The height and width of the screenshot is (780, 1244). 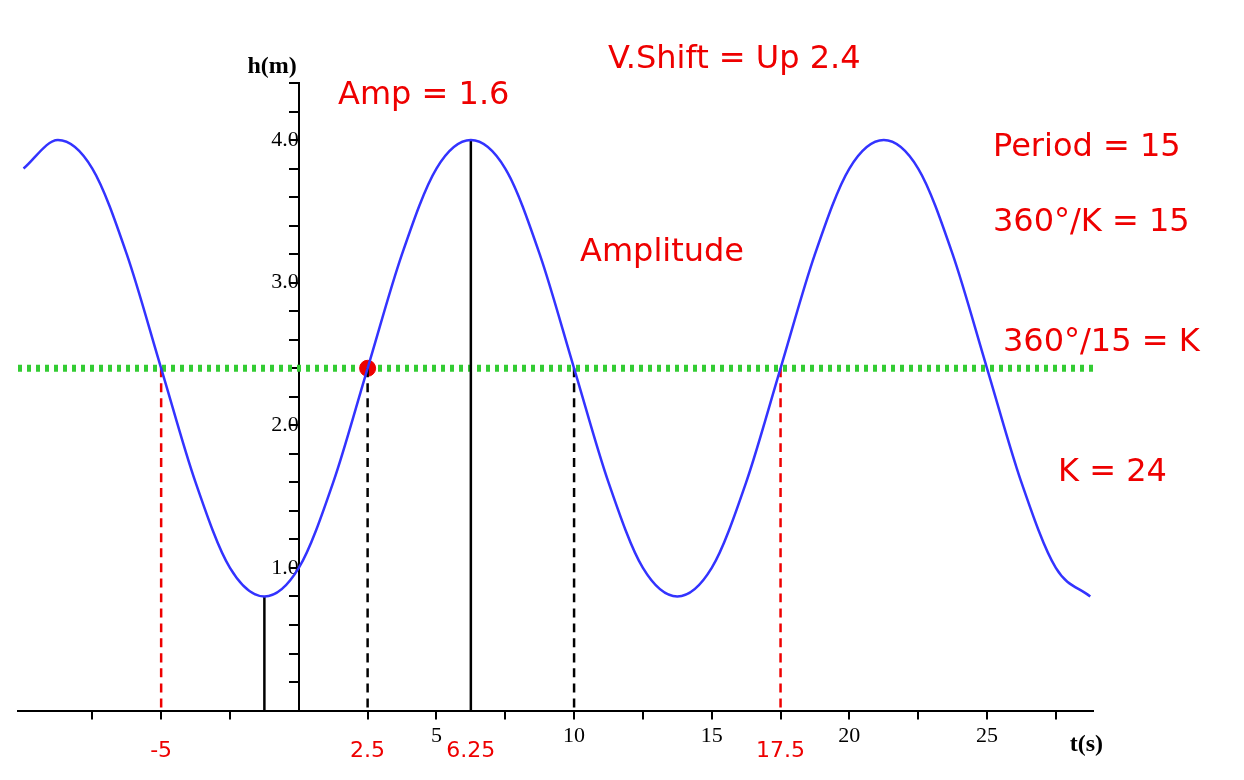 I want to click on x-tick-label: 25, so click(x=987, y=734).